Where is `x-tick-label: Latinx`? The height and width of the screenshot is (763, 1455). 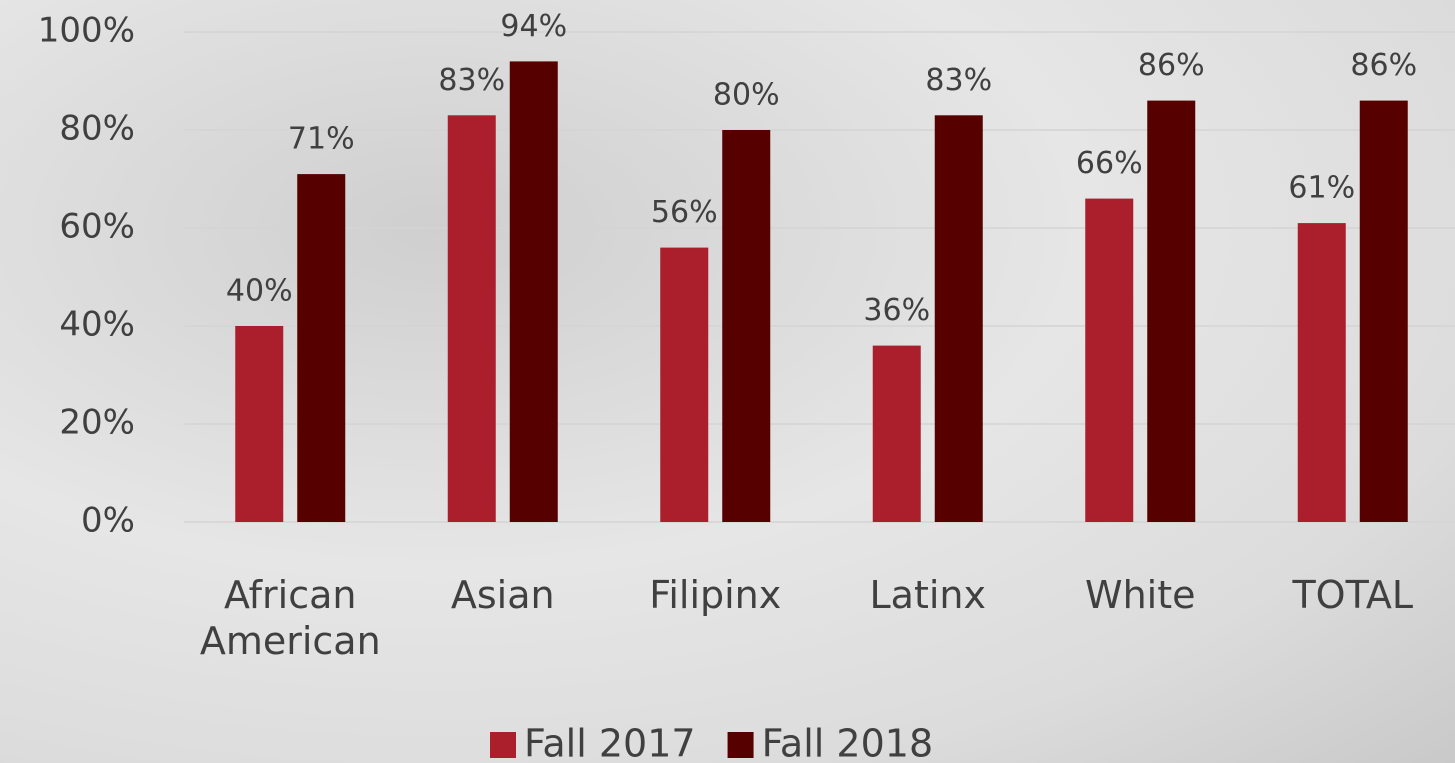 x-tick-label: Latinx is located at coordinates (928, 595).